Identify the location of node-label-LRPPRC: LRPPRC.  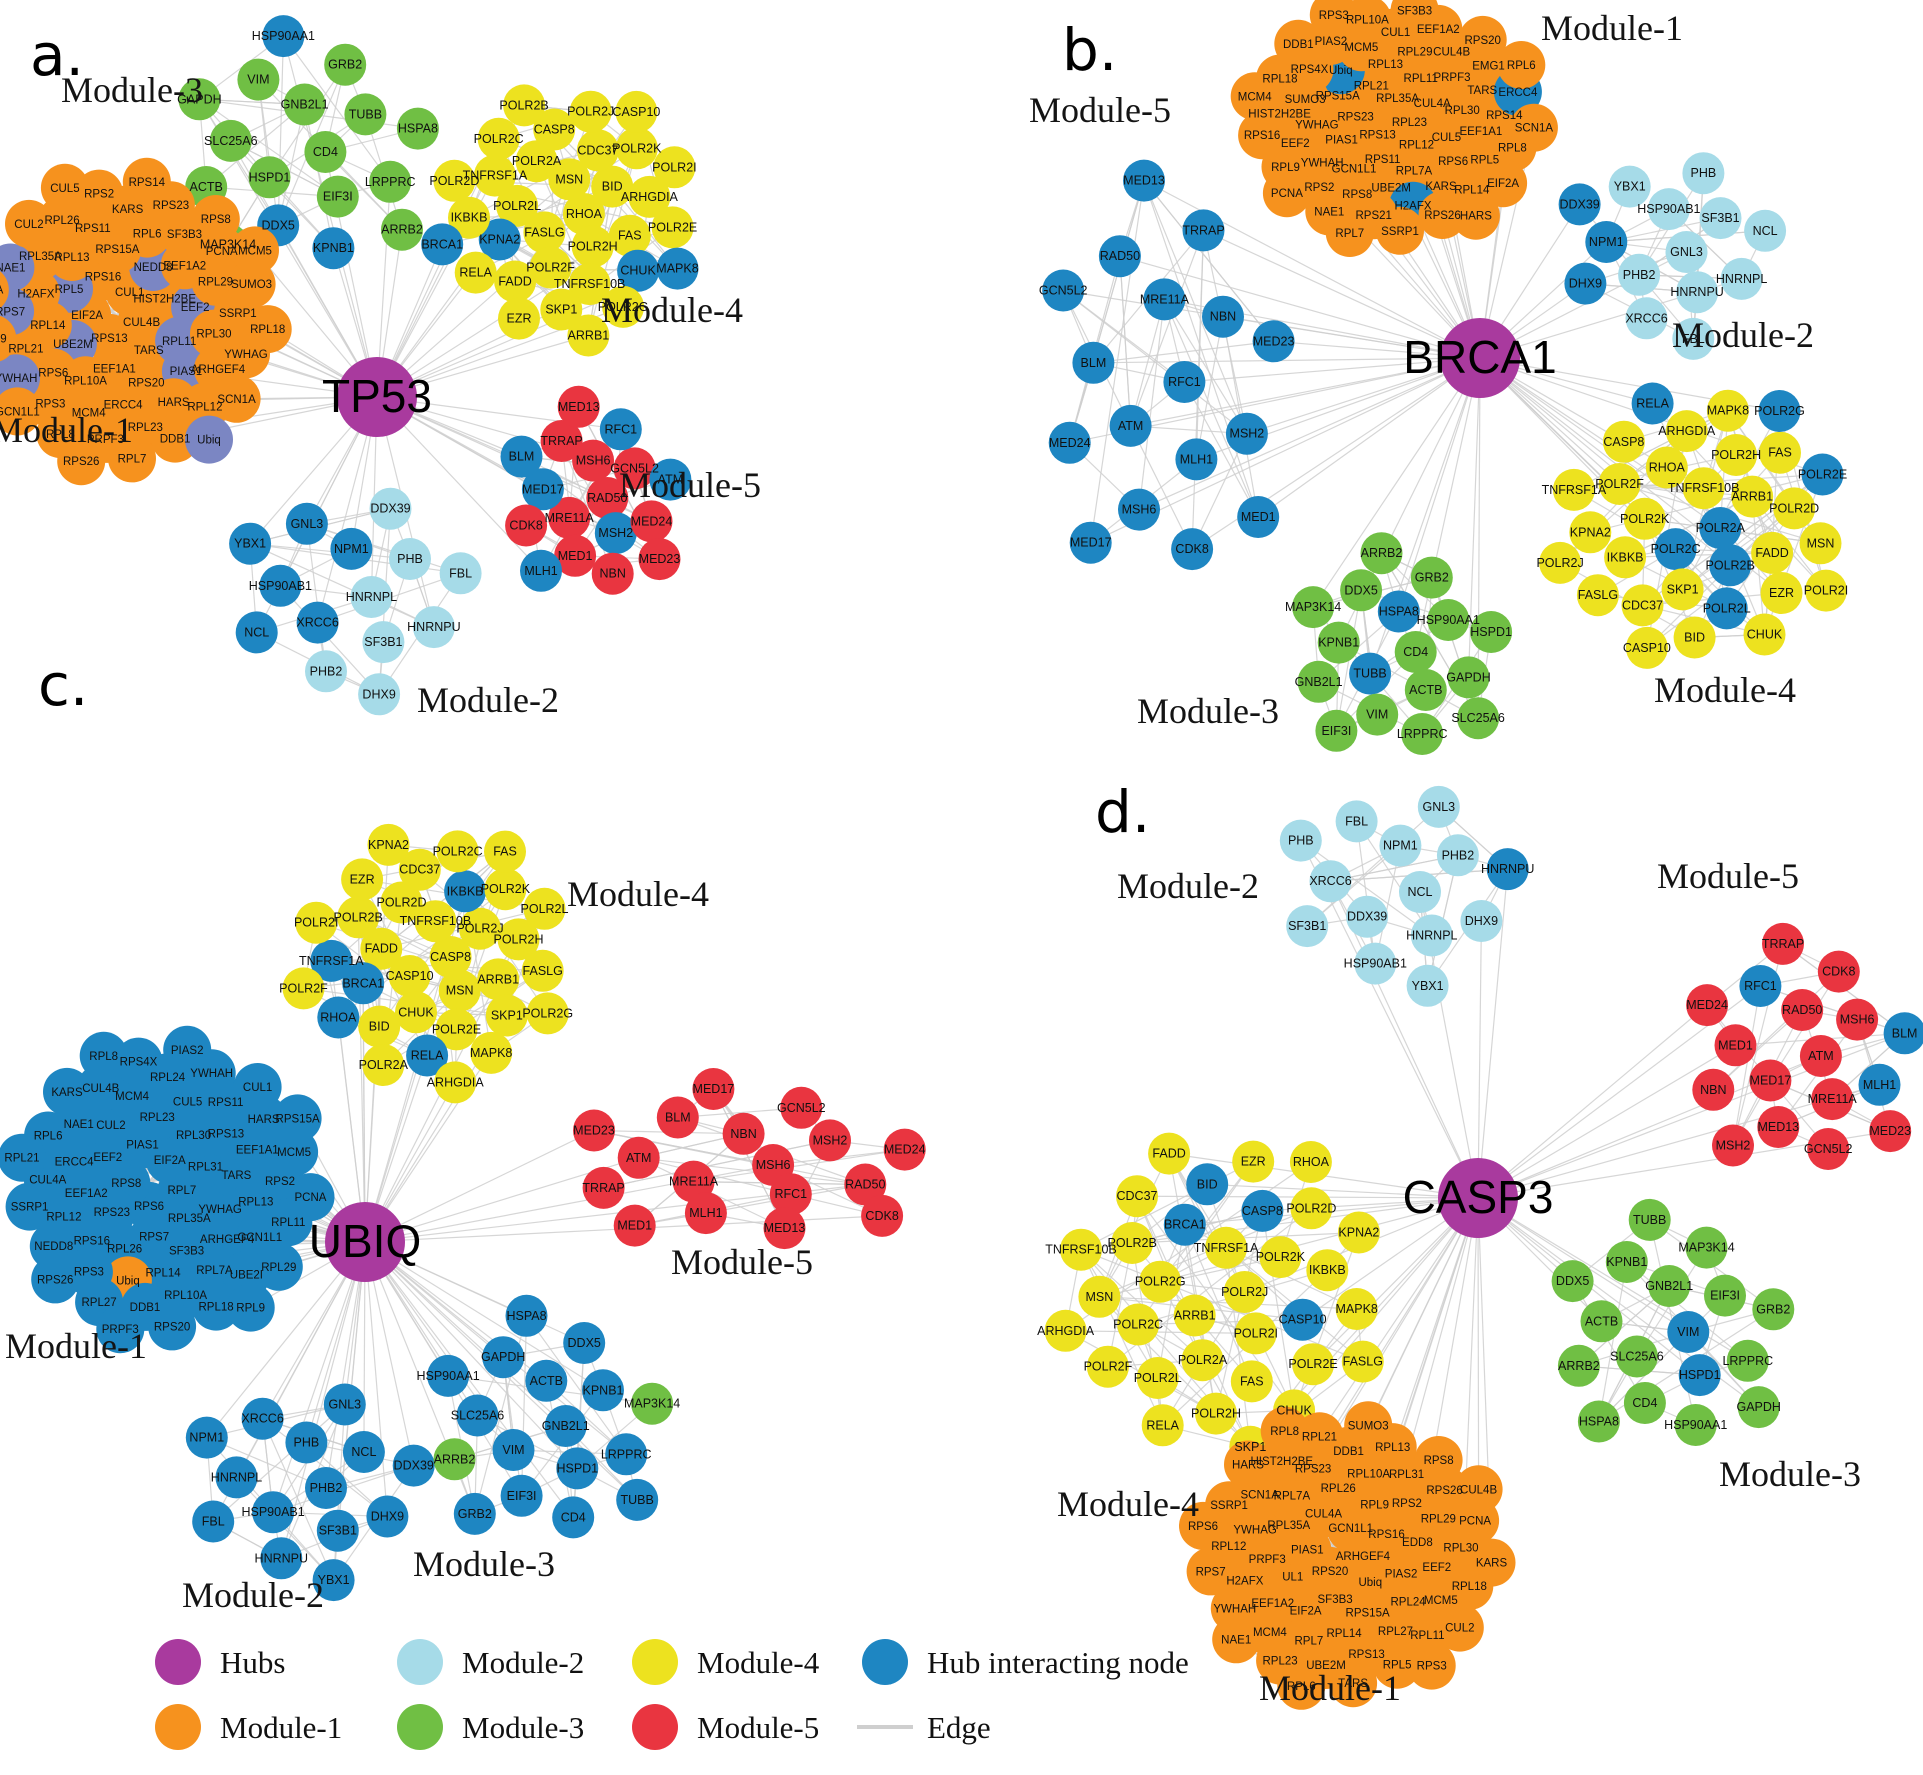
(626, 1454).